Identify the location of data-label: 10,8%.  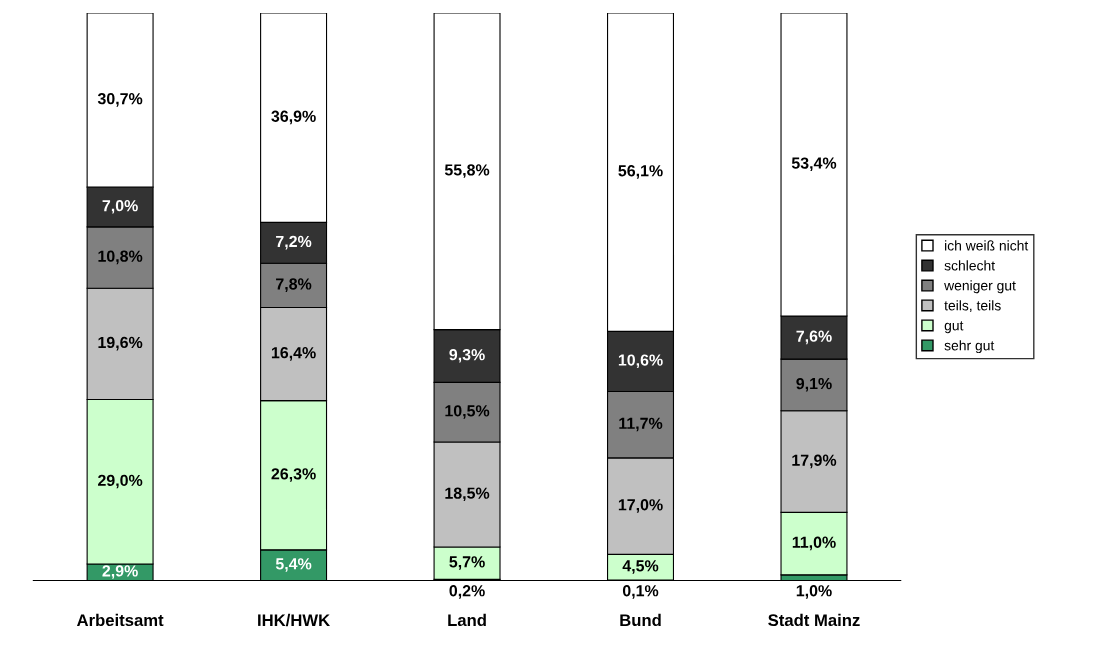
(120, 257).